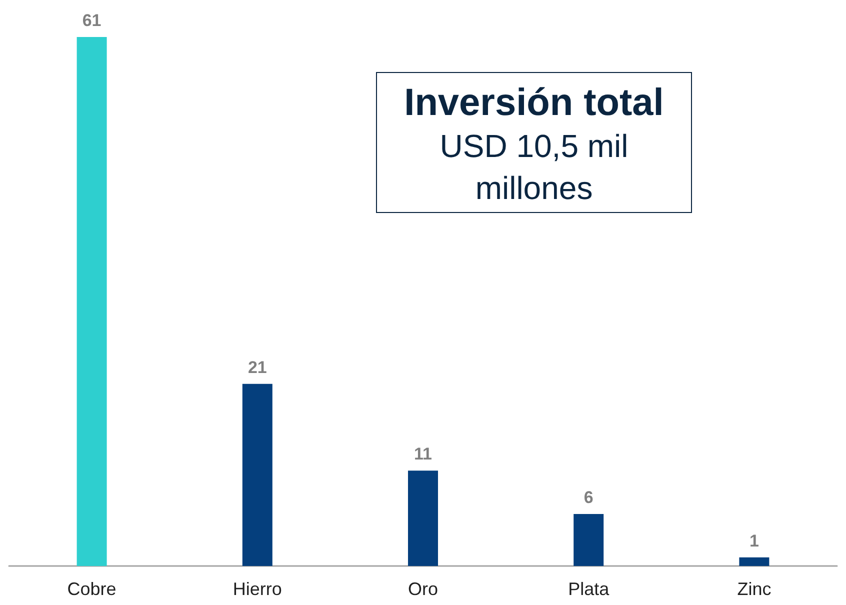  Describe the element at coordinates (257, 367) in the screenshot. I see `data-label: 21` at that location.